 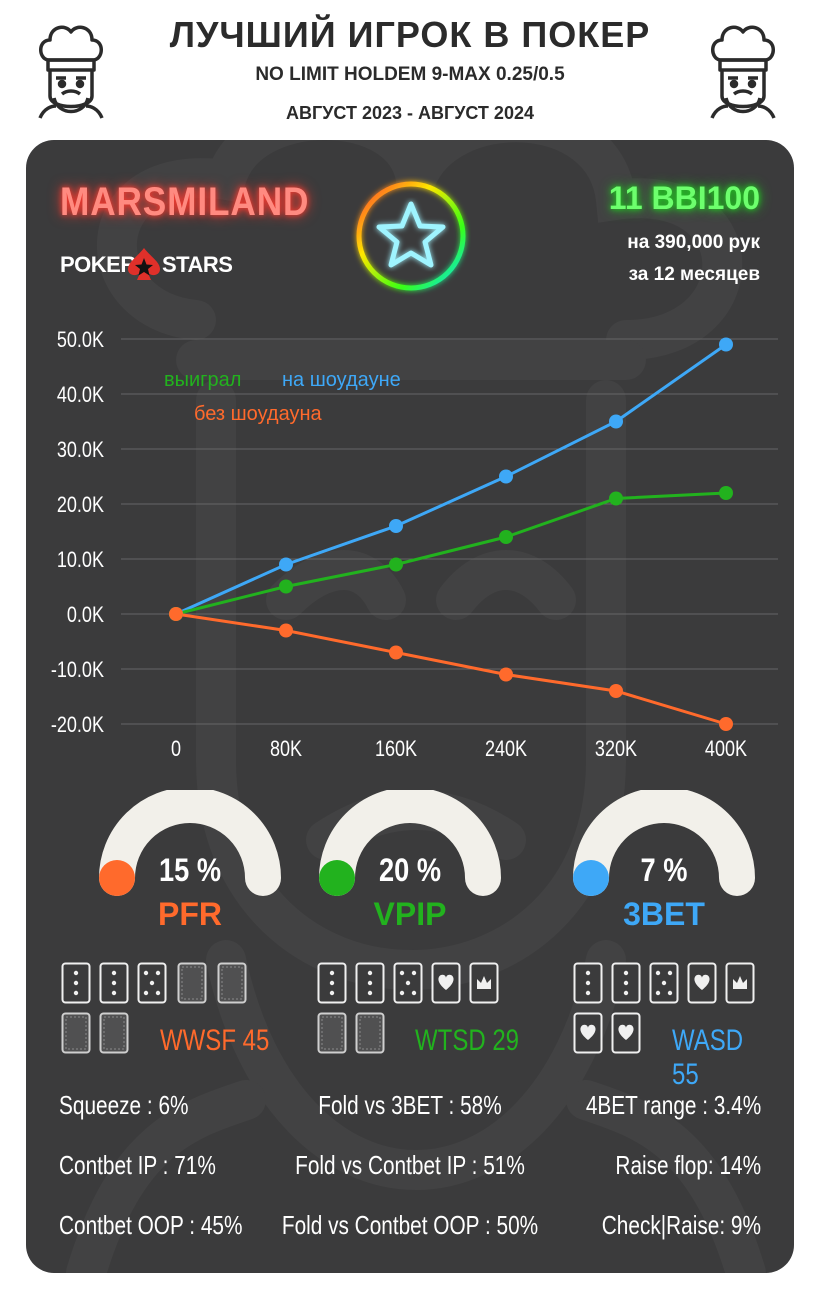 I want to click on y-tick-label: 50.0K, so click(x=81, y=340).